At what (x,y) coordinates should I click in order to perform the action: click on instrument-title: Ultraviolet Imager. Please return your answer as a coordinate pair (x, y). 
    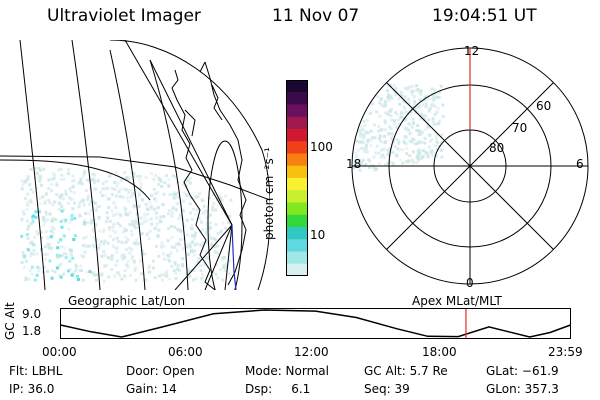
    Looking at the image, I should click on (124, 16).